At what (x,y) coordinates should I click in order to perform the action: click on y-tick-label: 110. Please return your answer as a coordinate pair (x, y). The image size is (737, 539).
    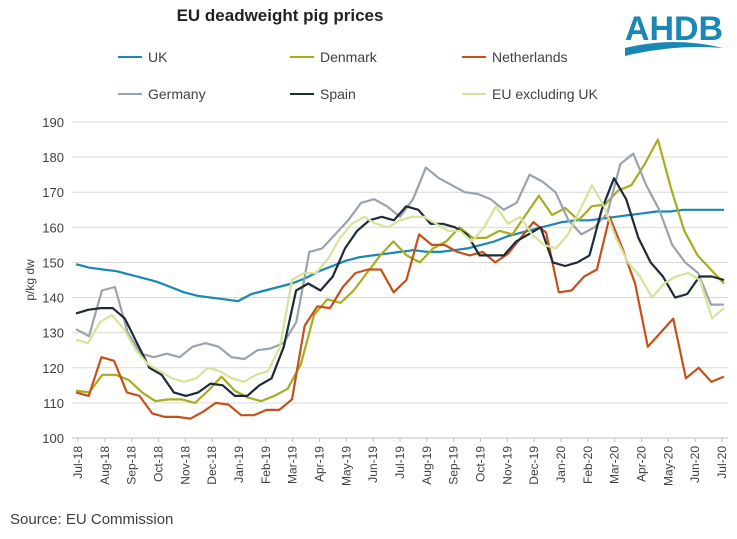
    Looking at the image, I should click on (53, 403).